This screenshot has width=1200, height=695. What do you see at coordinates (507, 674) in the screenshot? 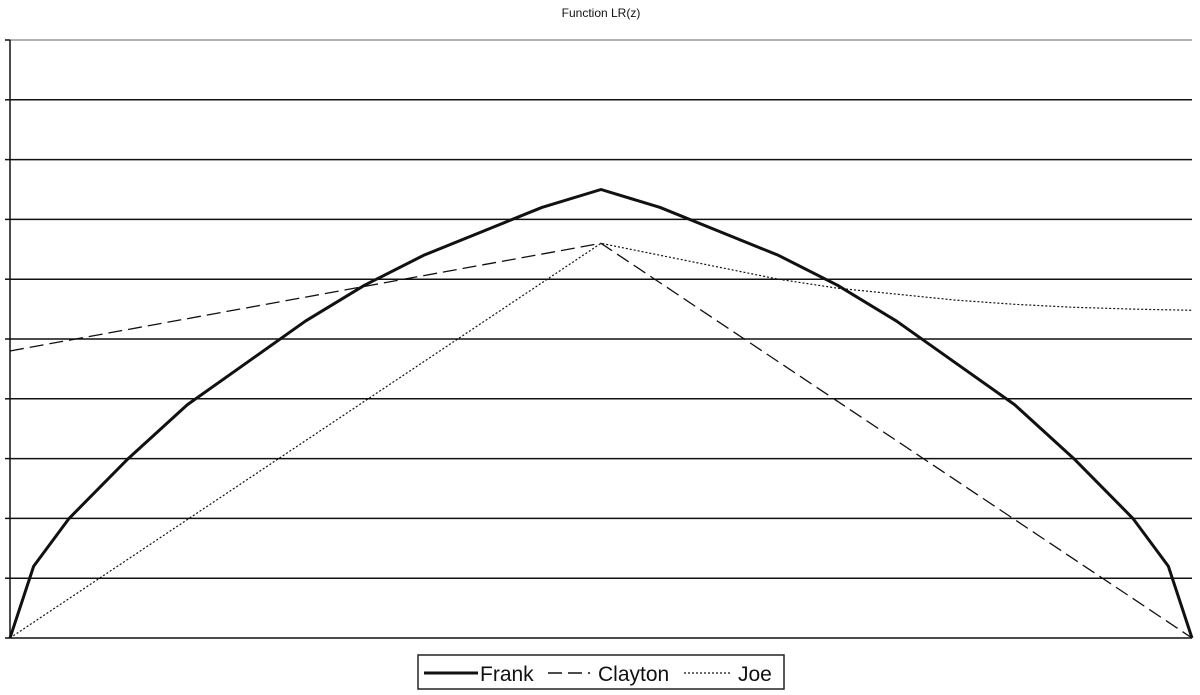
I see `legend-label-frank: Frank` at bounding box center [507, 674].